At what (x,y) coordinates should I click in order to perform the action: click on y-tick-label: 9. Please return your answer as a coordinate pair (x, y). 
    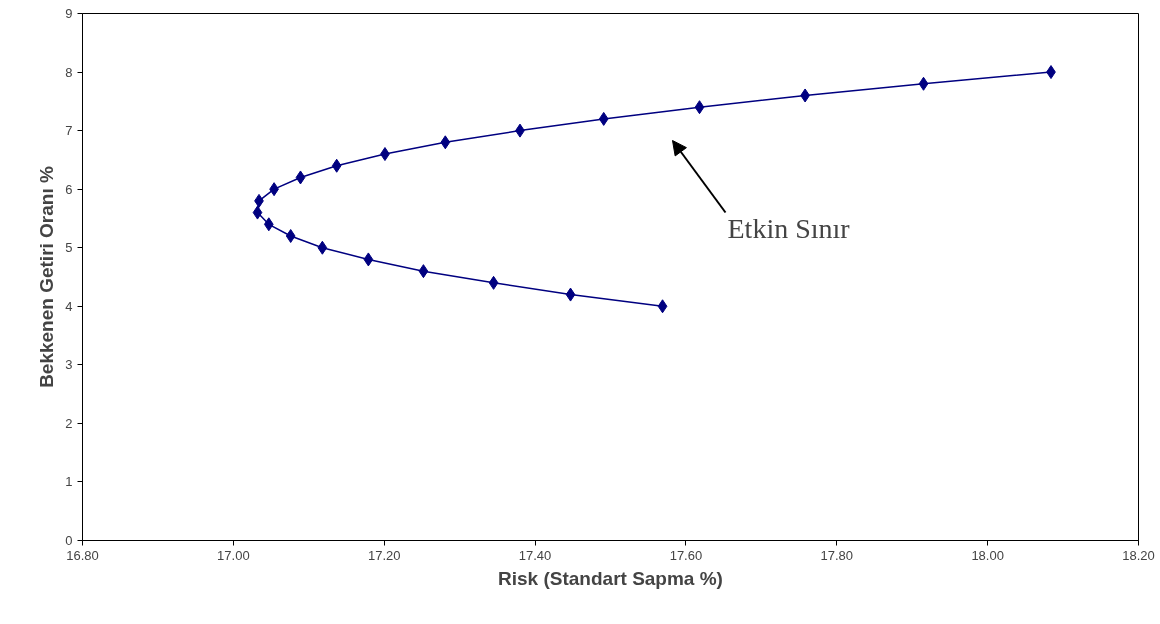
    Looking at the image, I should click on (69, 13).